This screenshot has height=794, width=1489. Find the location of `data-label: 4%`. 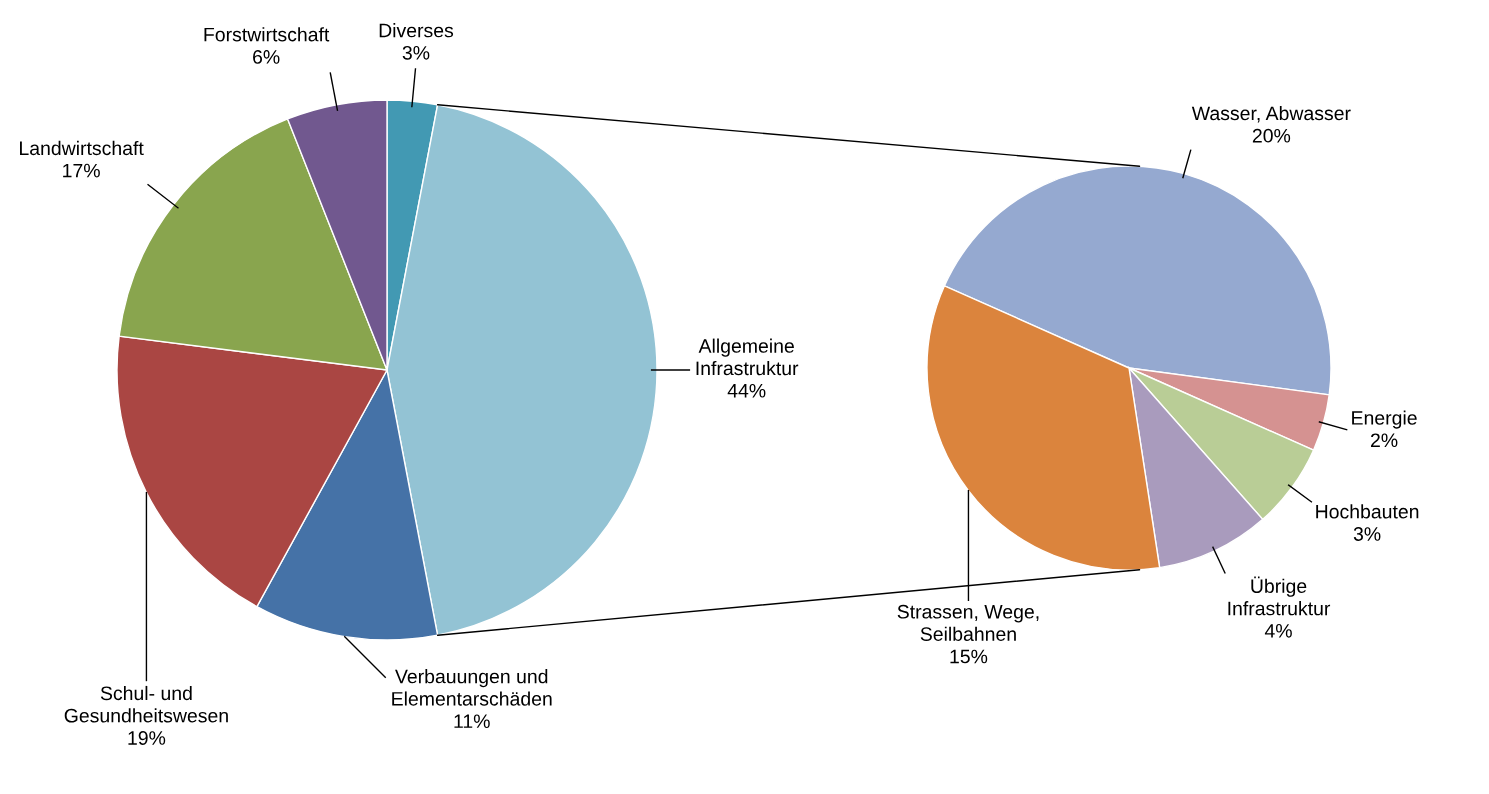

data-label: 4% is located at coordinates (1278, 631).